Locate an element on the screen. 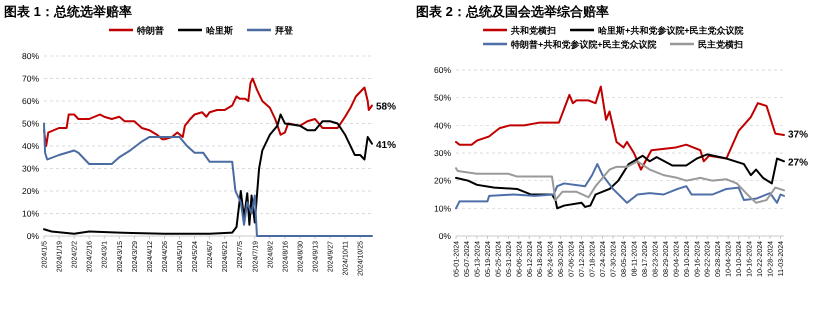 The image size is (825, 336). legend-label: 特朗普+共和党参议院+民主党众议院 is located at coordinates (583, 44).